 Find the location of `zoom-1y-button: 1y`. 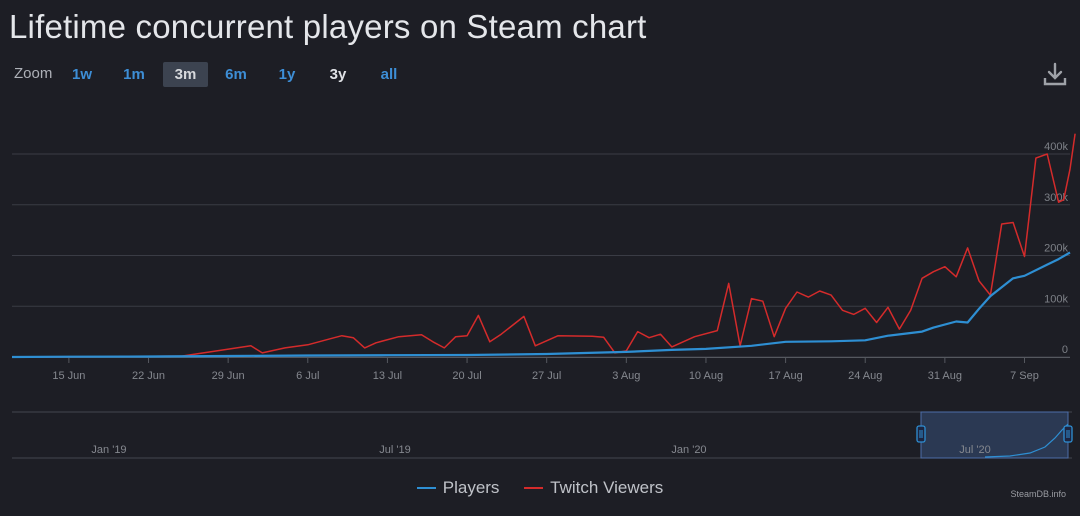

zoom-1y-button: 1y is located at coordinates (287, 74).